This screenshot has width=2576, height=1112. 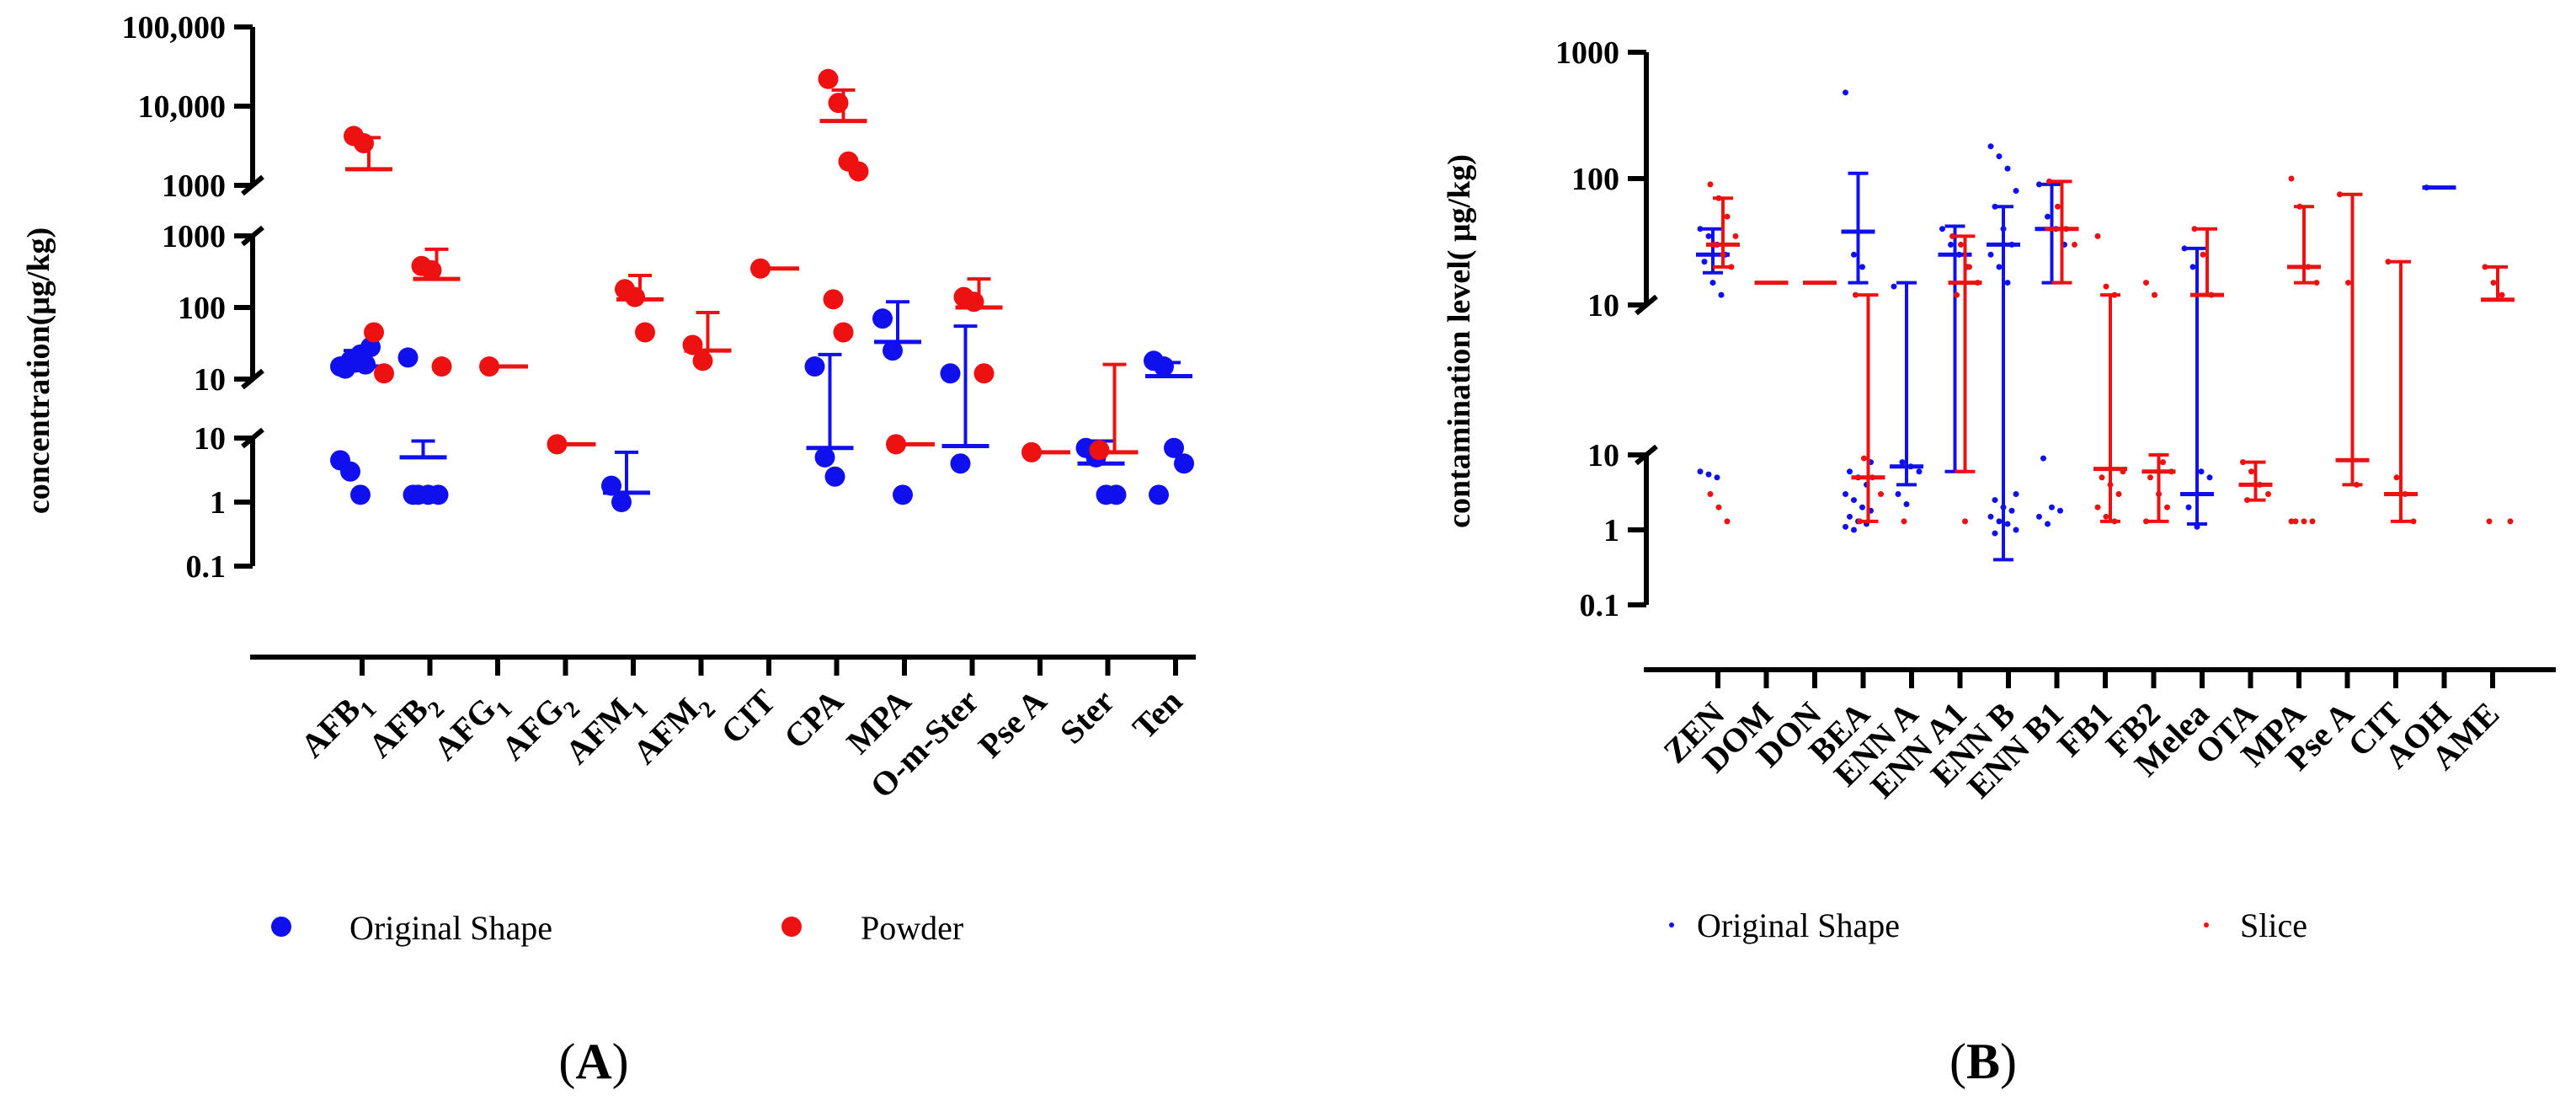 I want to click on legend-label-original-a: Original Shape, so click(x=450, y=928).